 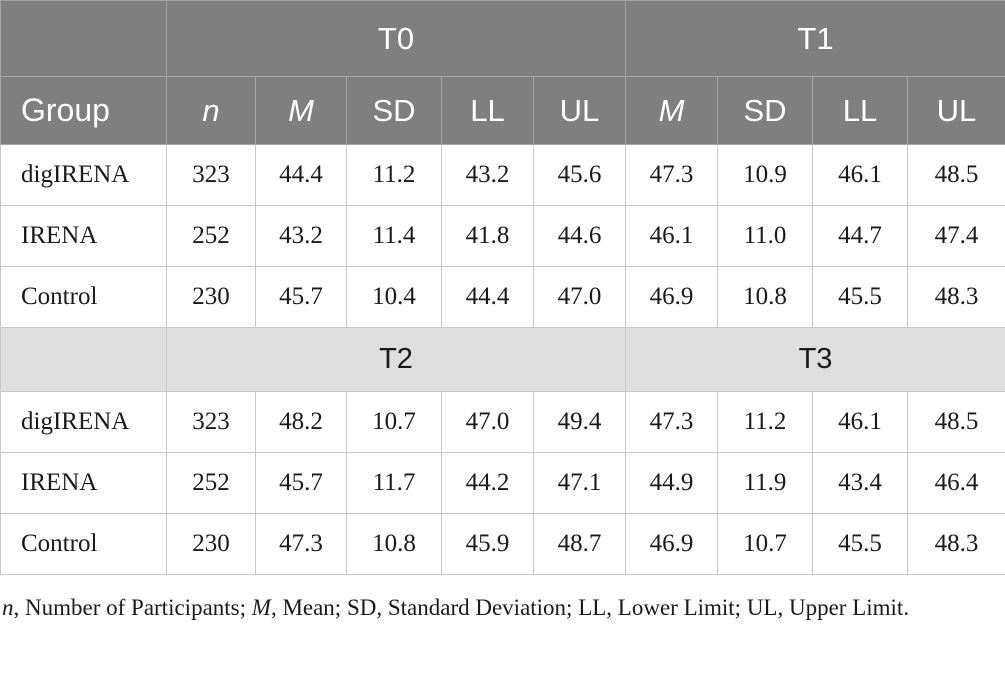 I want to click on column-header-row: Group n M SD LL UL M SD LL UL, so click(x=502, y=110).